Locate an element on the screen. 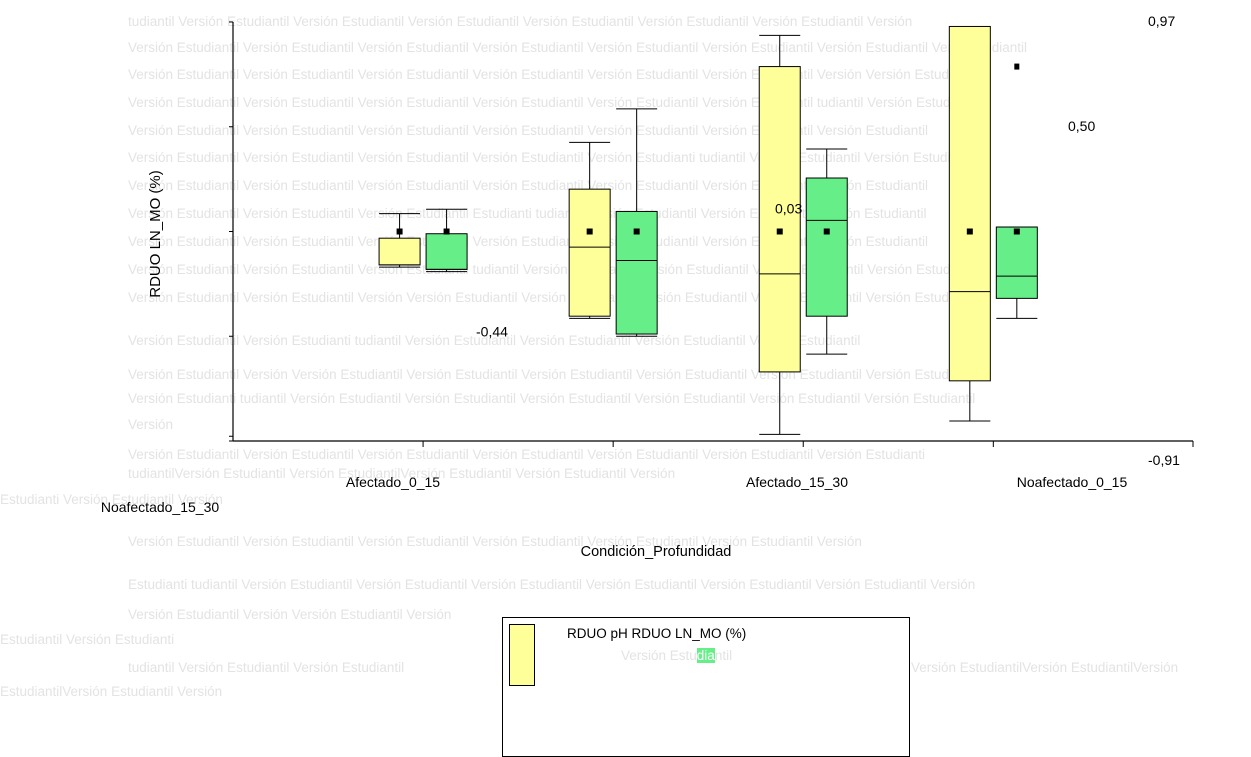  x-axis-label: Condición_Profundidad is located at coordinates (656, 552).